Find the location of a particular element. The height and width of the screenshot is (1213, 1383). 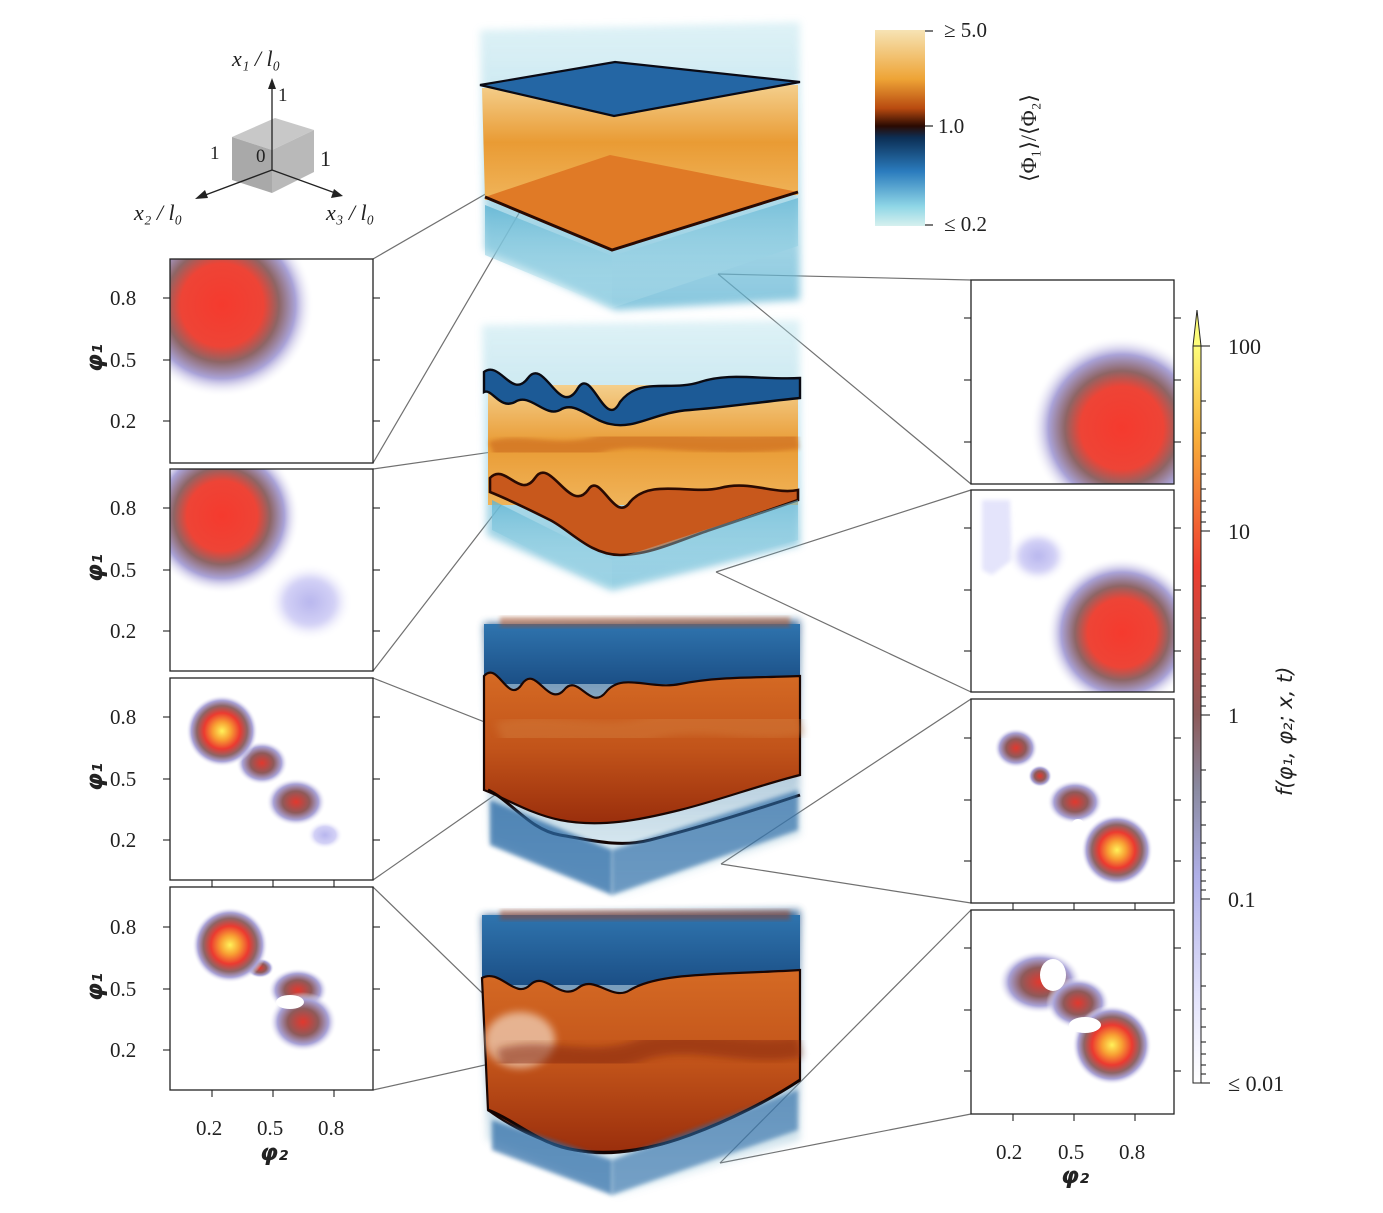

right-xtick-1: 0.5 is located at coordinates (1071, 1152).